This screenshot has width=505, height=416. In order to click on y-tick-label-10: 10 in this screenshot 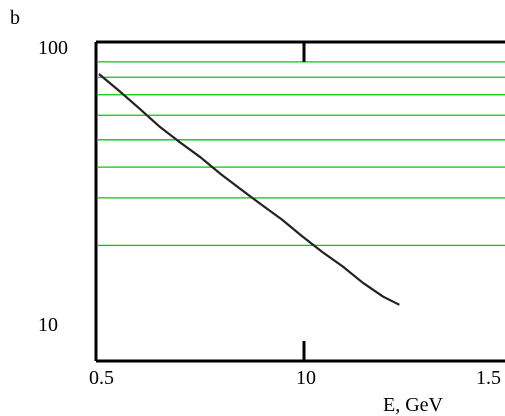, I will do `click(48, 325)`.